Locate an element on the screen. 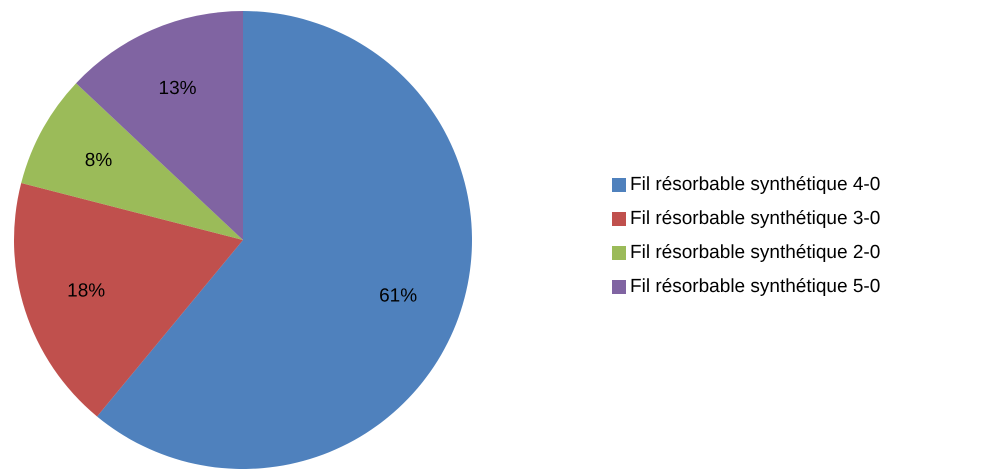 Image resolution: width=992 pixels, height=472 pixels. data-label: 61% is located at coordinates (398, 295).